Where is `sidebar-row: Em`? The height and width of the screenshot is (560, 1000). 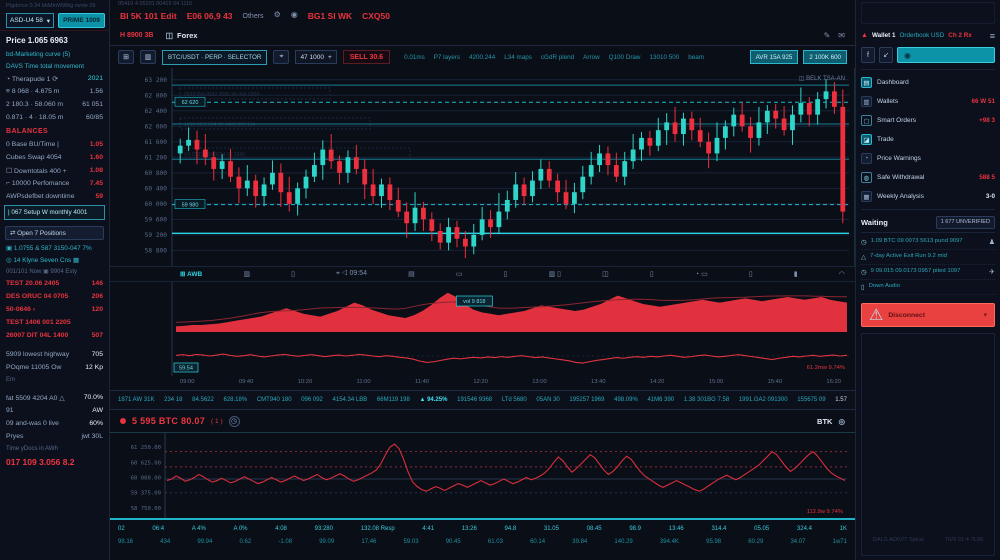
sidebar-row: Em is located at coordinates (54, 379).